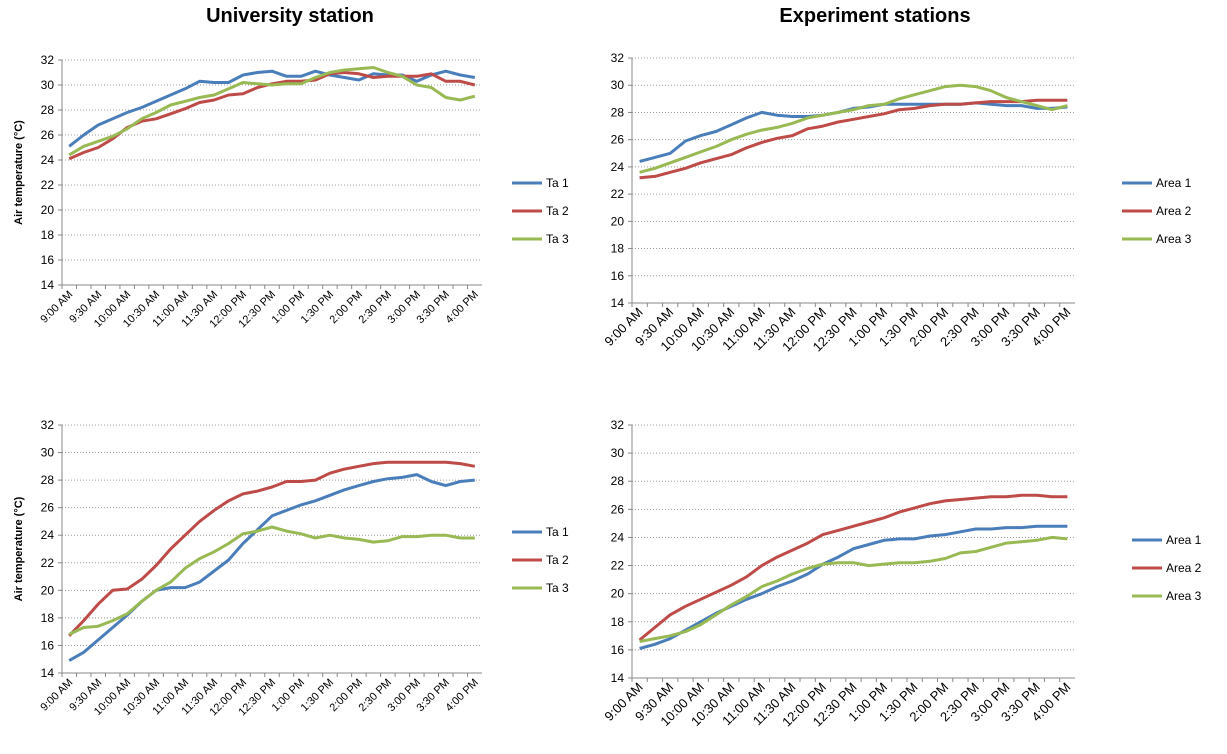 Image resolution: width=1227 pixels, height=754 pixels. I want to click on chart-title: University station, so click(290, 16).